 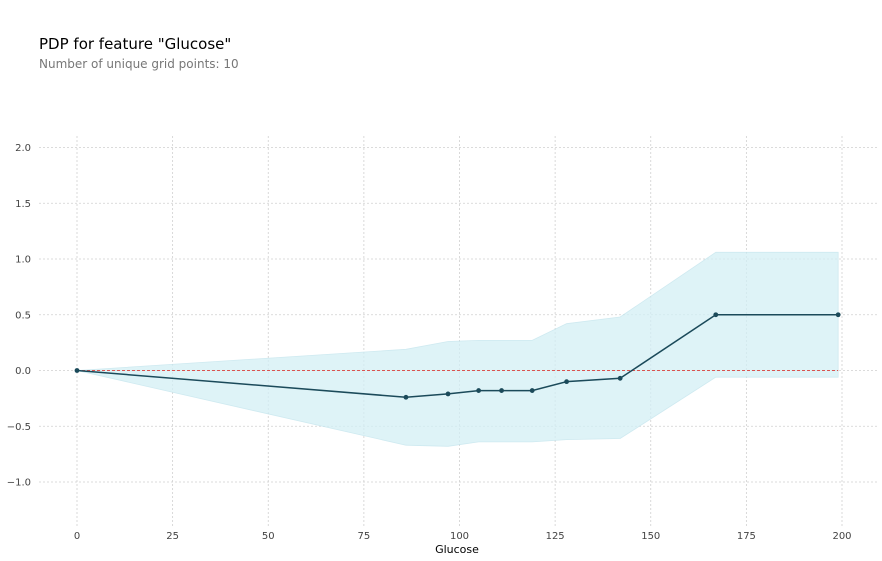 What do you see at coordinates (650, 536) in the screenshot?
I see `x-tick-label: 150` at bounding box center [650, 536].